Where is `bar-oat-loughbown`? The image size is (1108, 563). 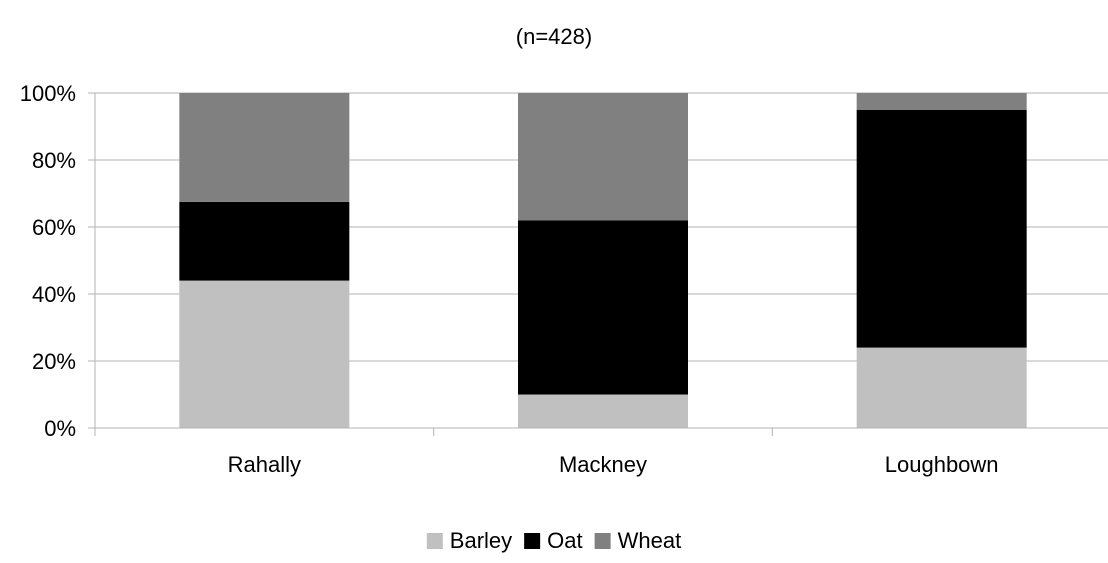 bar-oat-loughbown is located at coordinates (941, 228).